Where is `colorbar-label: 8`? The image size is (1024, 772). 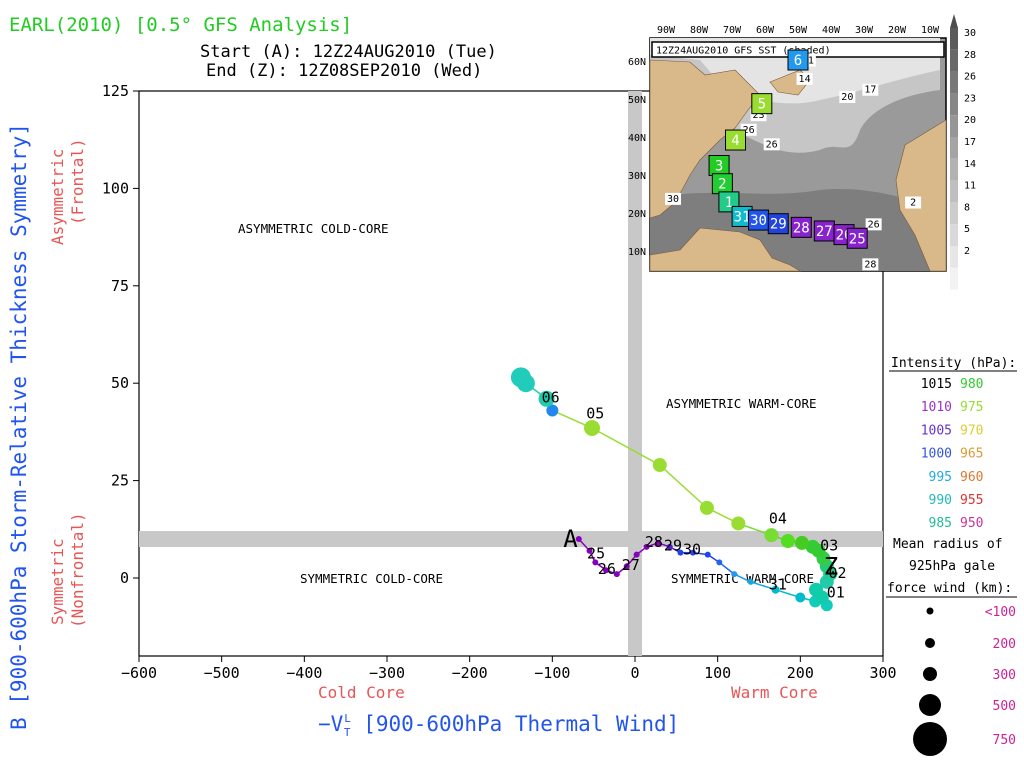
colorbar-label: 8 is located at coordinates (967, 207).